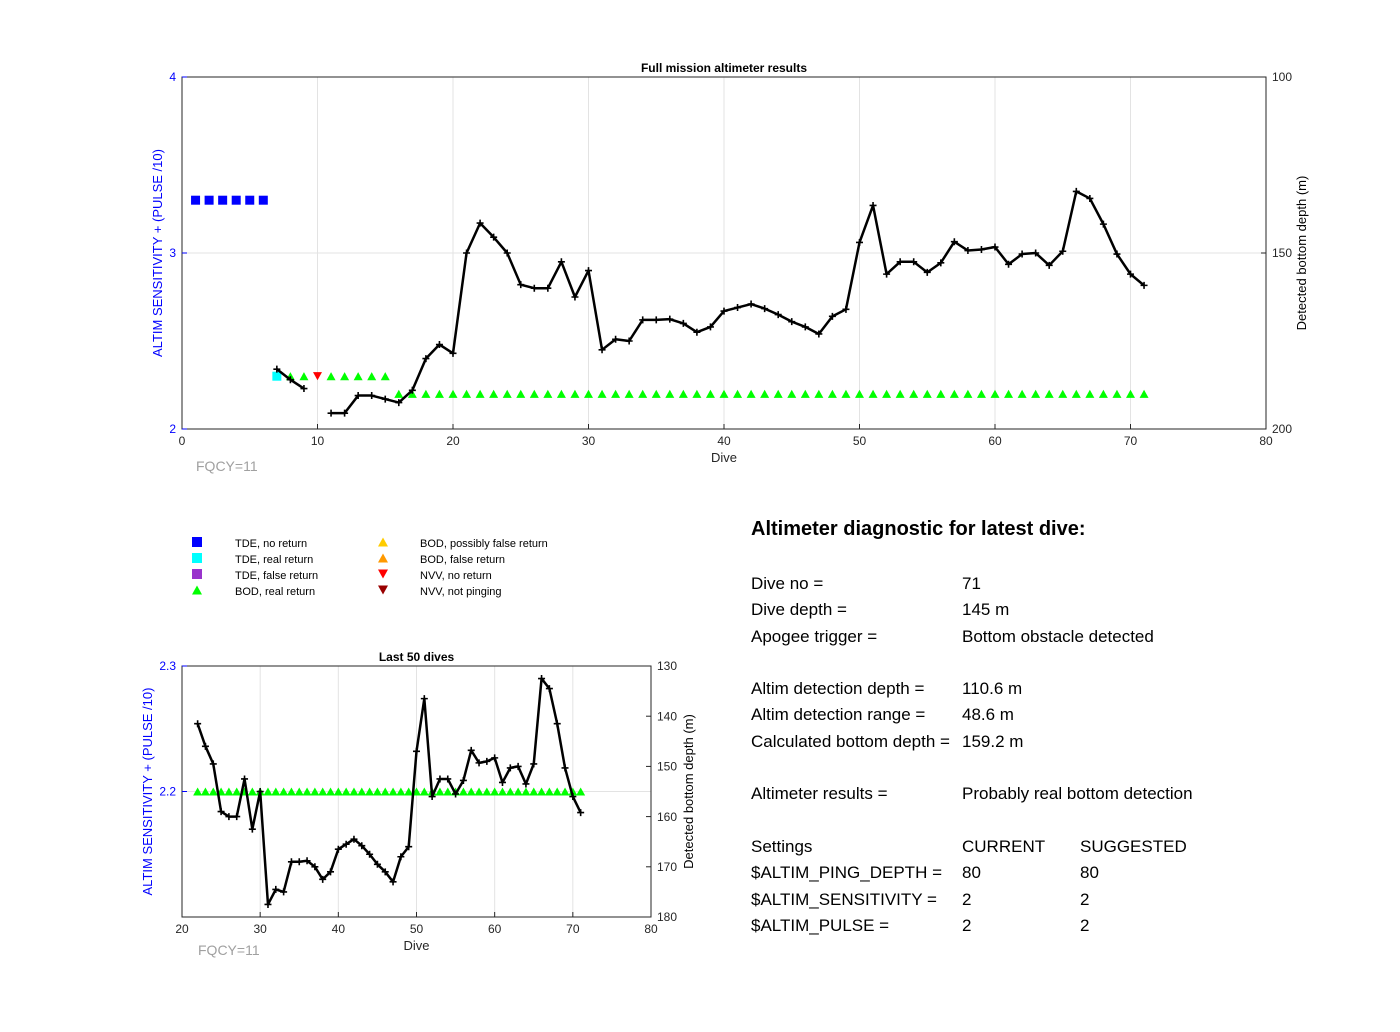 Image resolution: width=1400 pixels, height=1032 pixels. What do you see at coordinates (819, 794) in the screenshot?
I see `results-label: Altimeter results =` at bounding box center [819, 794].